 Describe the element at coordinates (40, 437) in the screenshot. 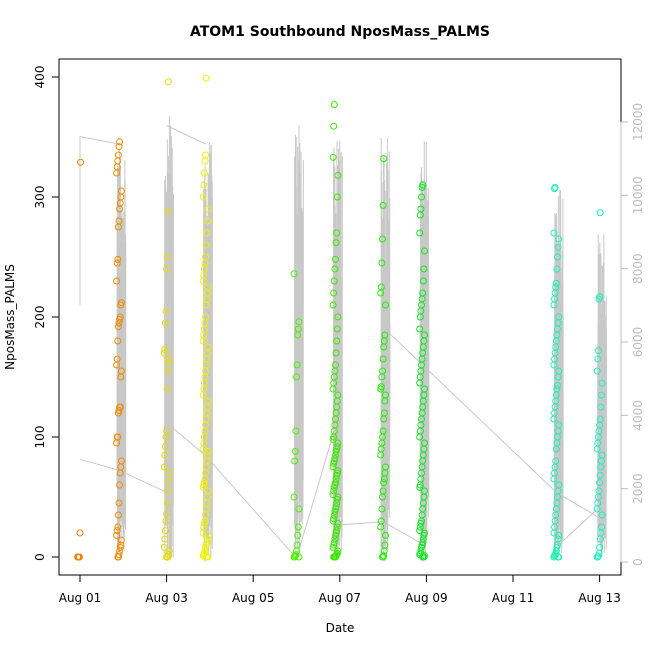

I see `y-tick-label: 100` at that location.